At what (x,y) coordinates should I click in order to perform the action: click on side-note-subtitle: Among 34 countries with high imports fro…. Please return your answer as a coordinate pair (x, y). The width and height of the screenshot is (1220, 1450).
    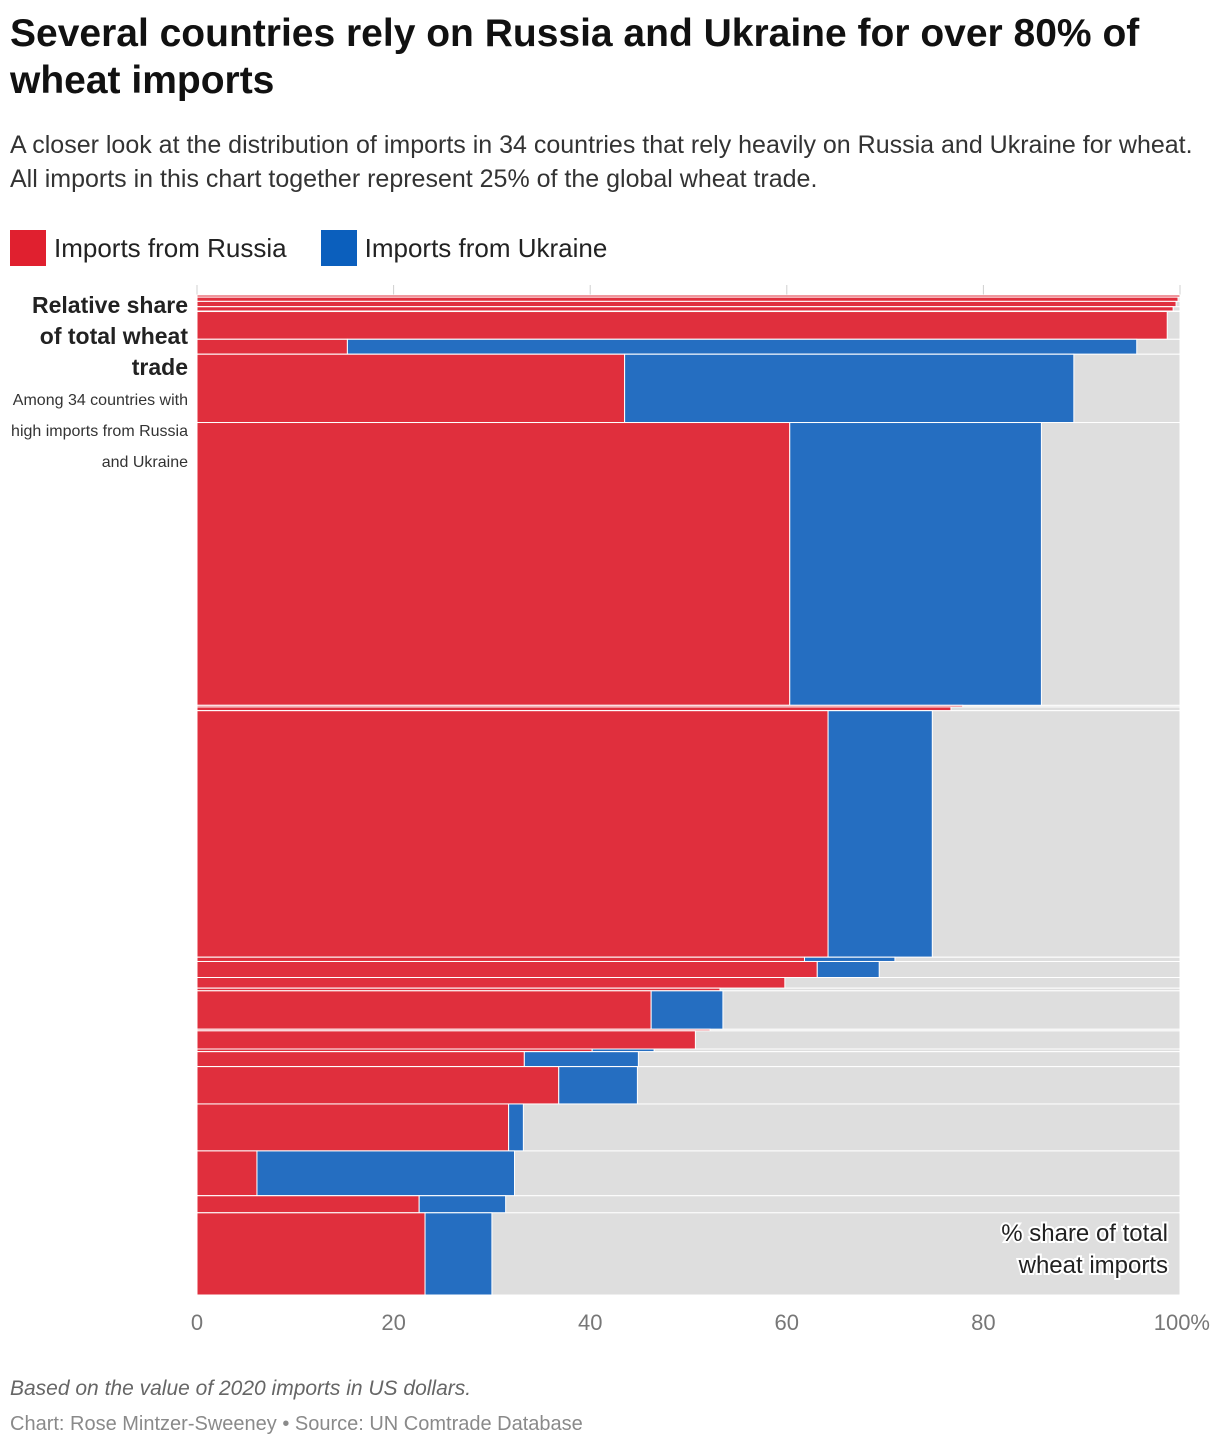
    Looking at the image, I should click on (99, 431).